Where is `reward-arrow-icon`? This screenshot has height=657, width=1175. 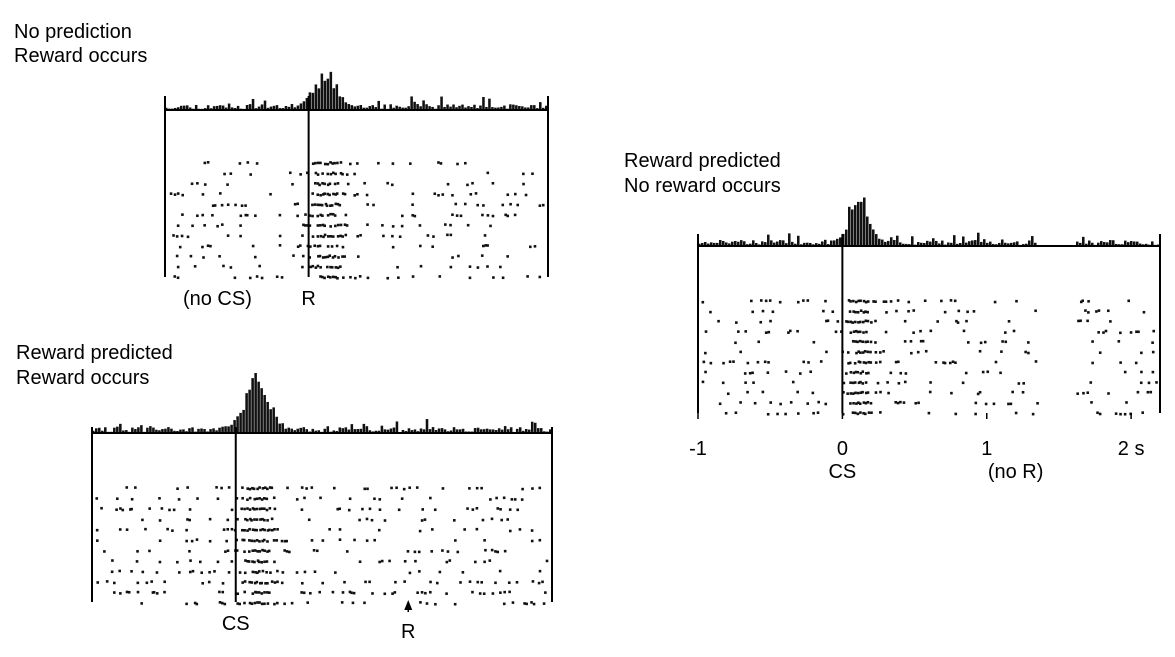 reward-arrow-icon is located at coordinates (408, 605).